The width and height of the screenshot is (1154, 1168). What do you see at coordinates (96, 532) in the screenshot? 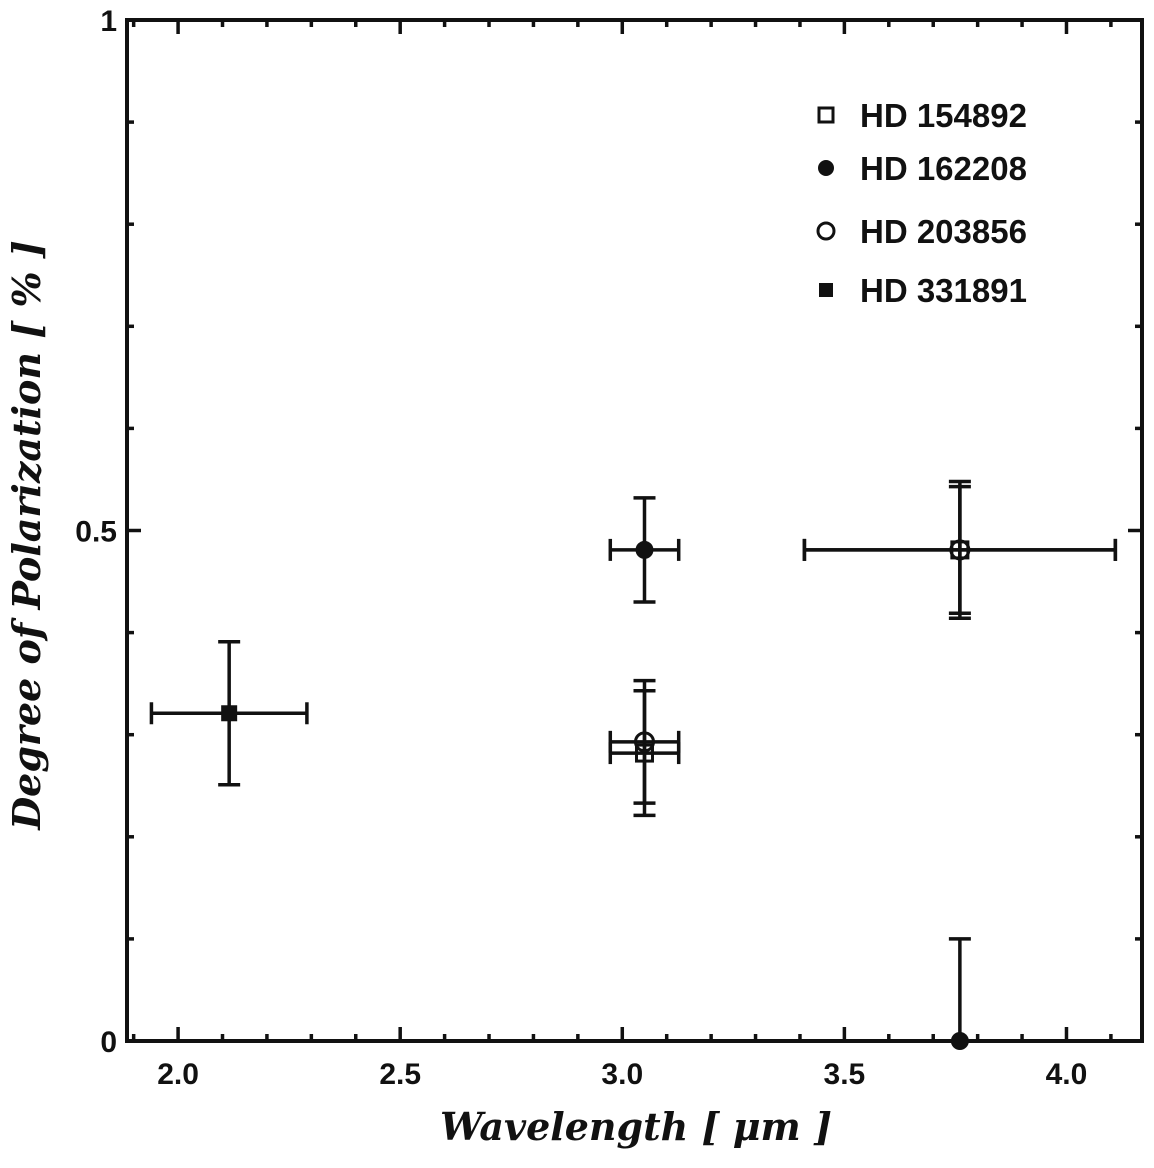
I see `y-tick-label: 0.5` at bounding box center [96, 532].